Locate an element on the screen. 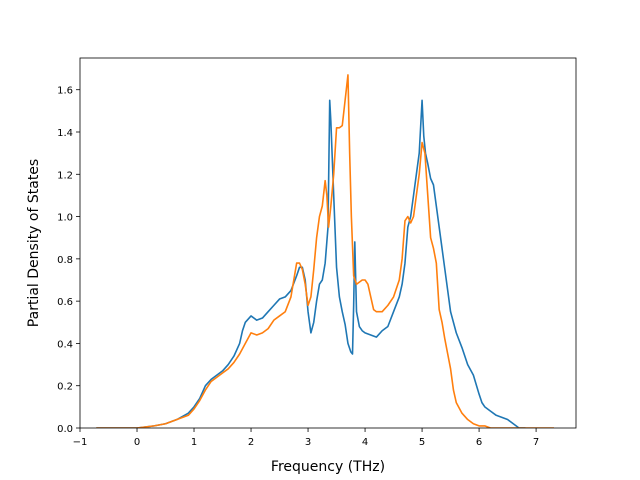 This screenshot has width=640, height=480. x-tick-label: 6 is located at coordinates (479, 442).